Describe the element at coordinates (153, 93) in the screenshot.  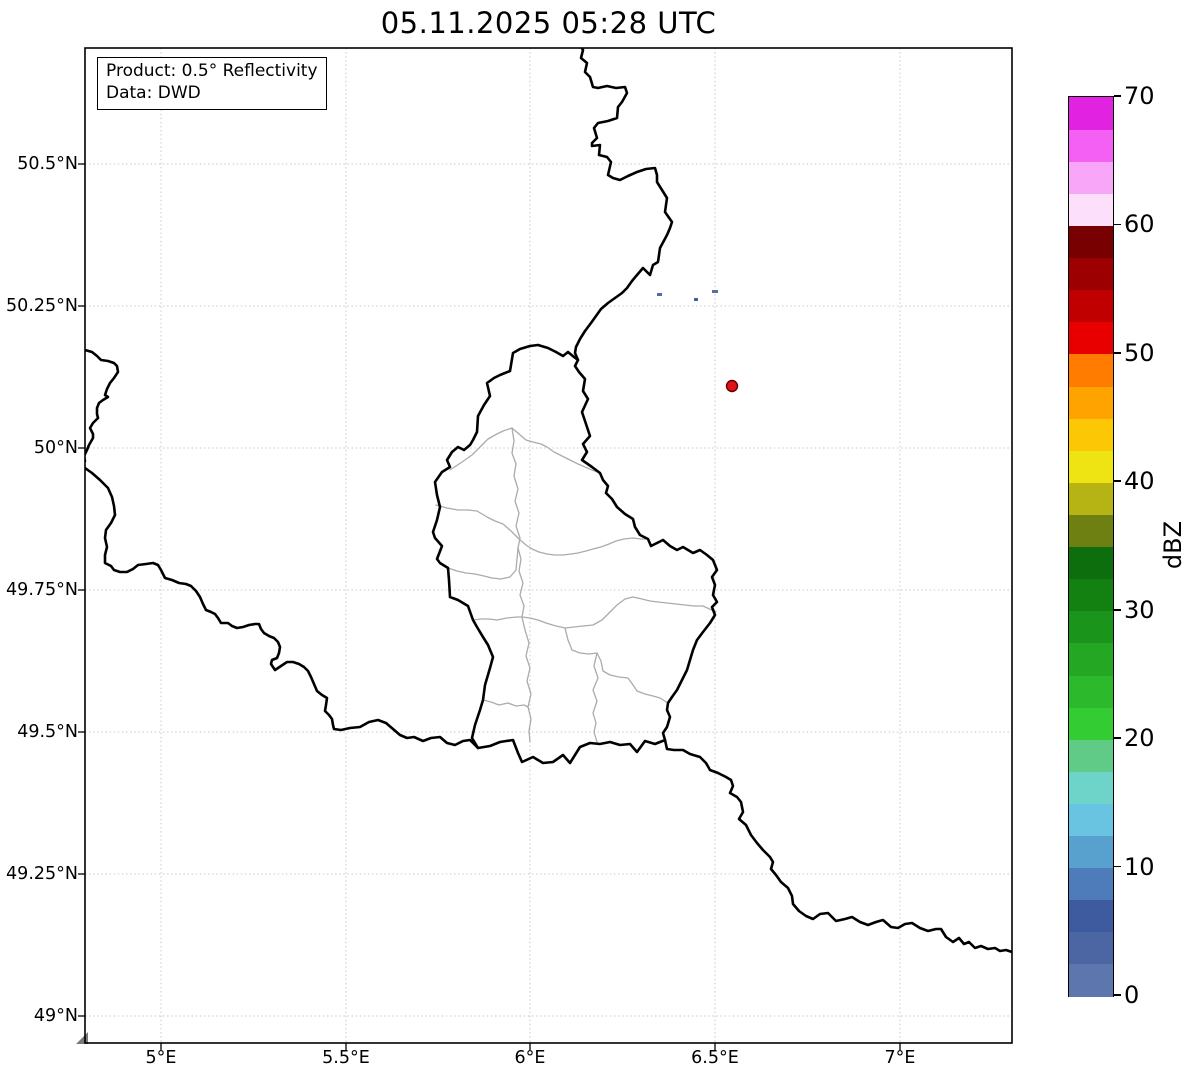
I see `product-info-line2: Data: DWD` at that location.